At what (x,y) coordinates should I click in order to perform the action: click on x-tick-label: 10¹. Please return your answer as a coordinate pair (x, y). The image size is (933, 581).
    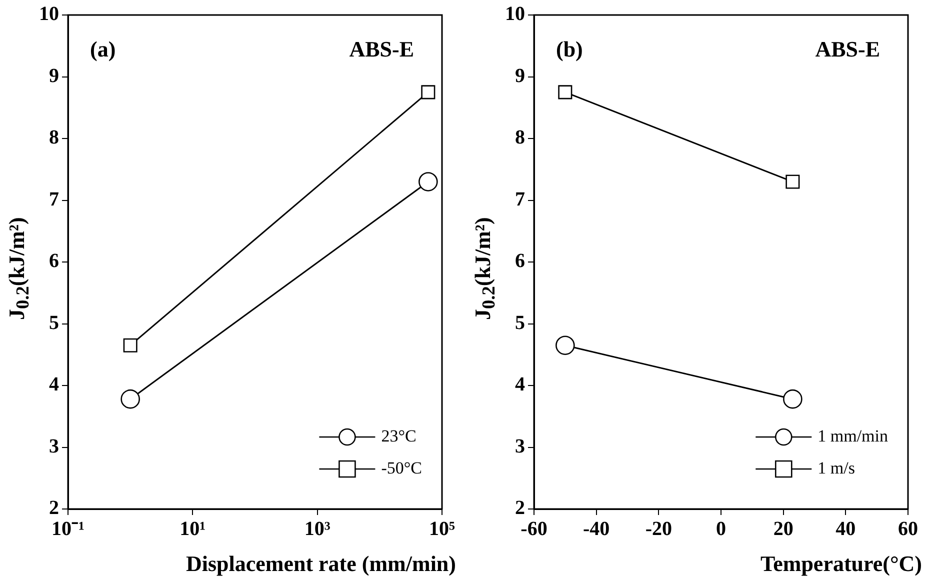
    Looking at the image, I should click on (193, 529).